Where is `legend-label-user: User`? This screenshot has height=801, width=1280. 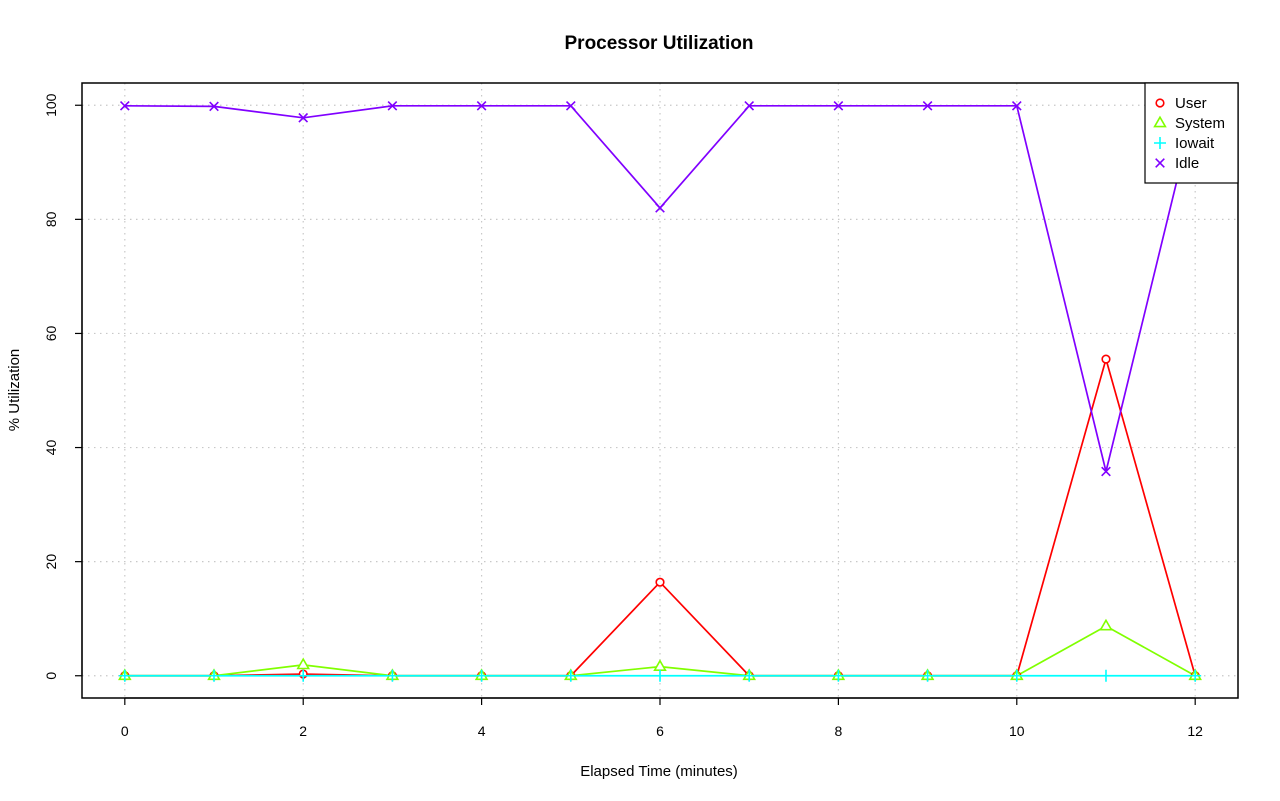 legend-label-user: User is located at coordinates (1191, 103).